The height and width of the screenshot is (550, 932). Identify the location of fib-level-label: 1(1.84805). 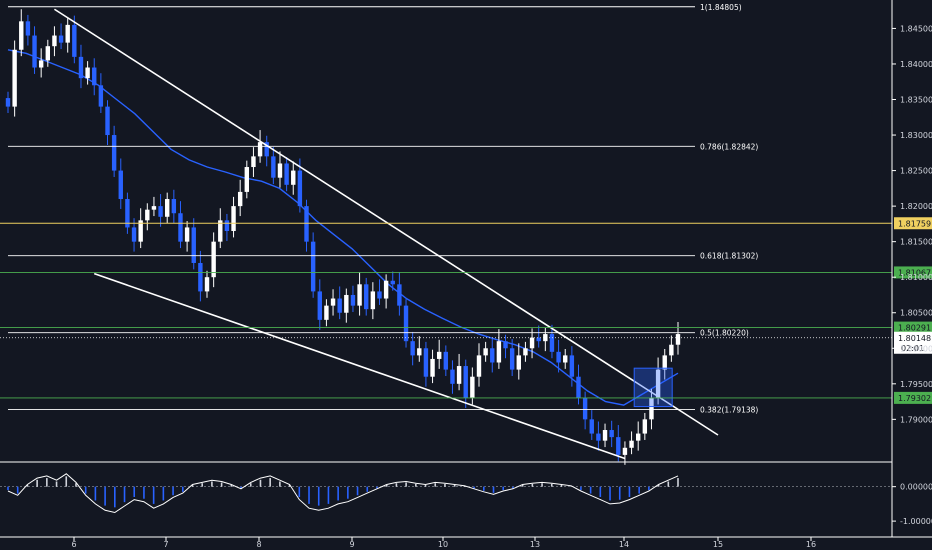
(721, 7).